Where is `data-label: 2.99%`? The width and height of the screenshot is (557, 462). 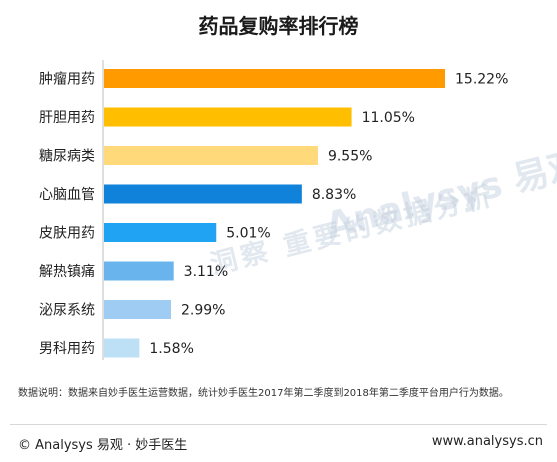 data-label: 2.99% is located at coordinates (203, 311).